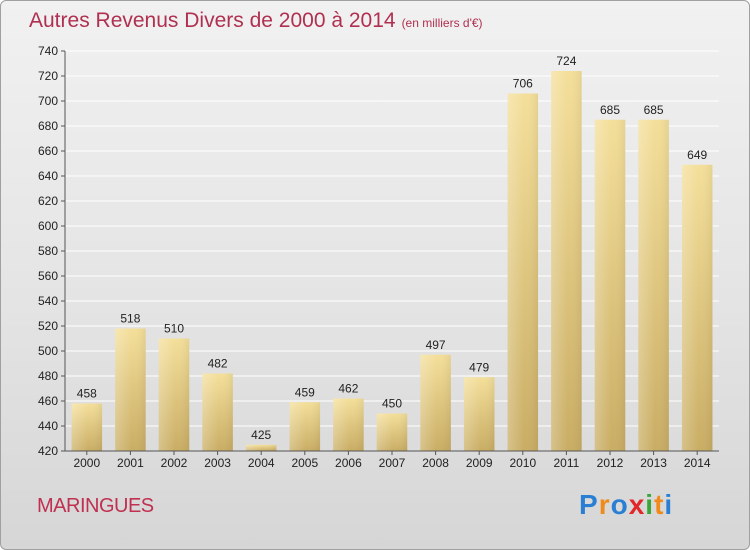 This screenshot has height=550, width=750. I want to click on x-tick-label: 2002, so click(174, 463).